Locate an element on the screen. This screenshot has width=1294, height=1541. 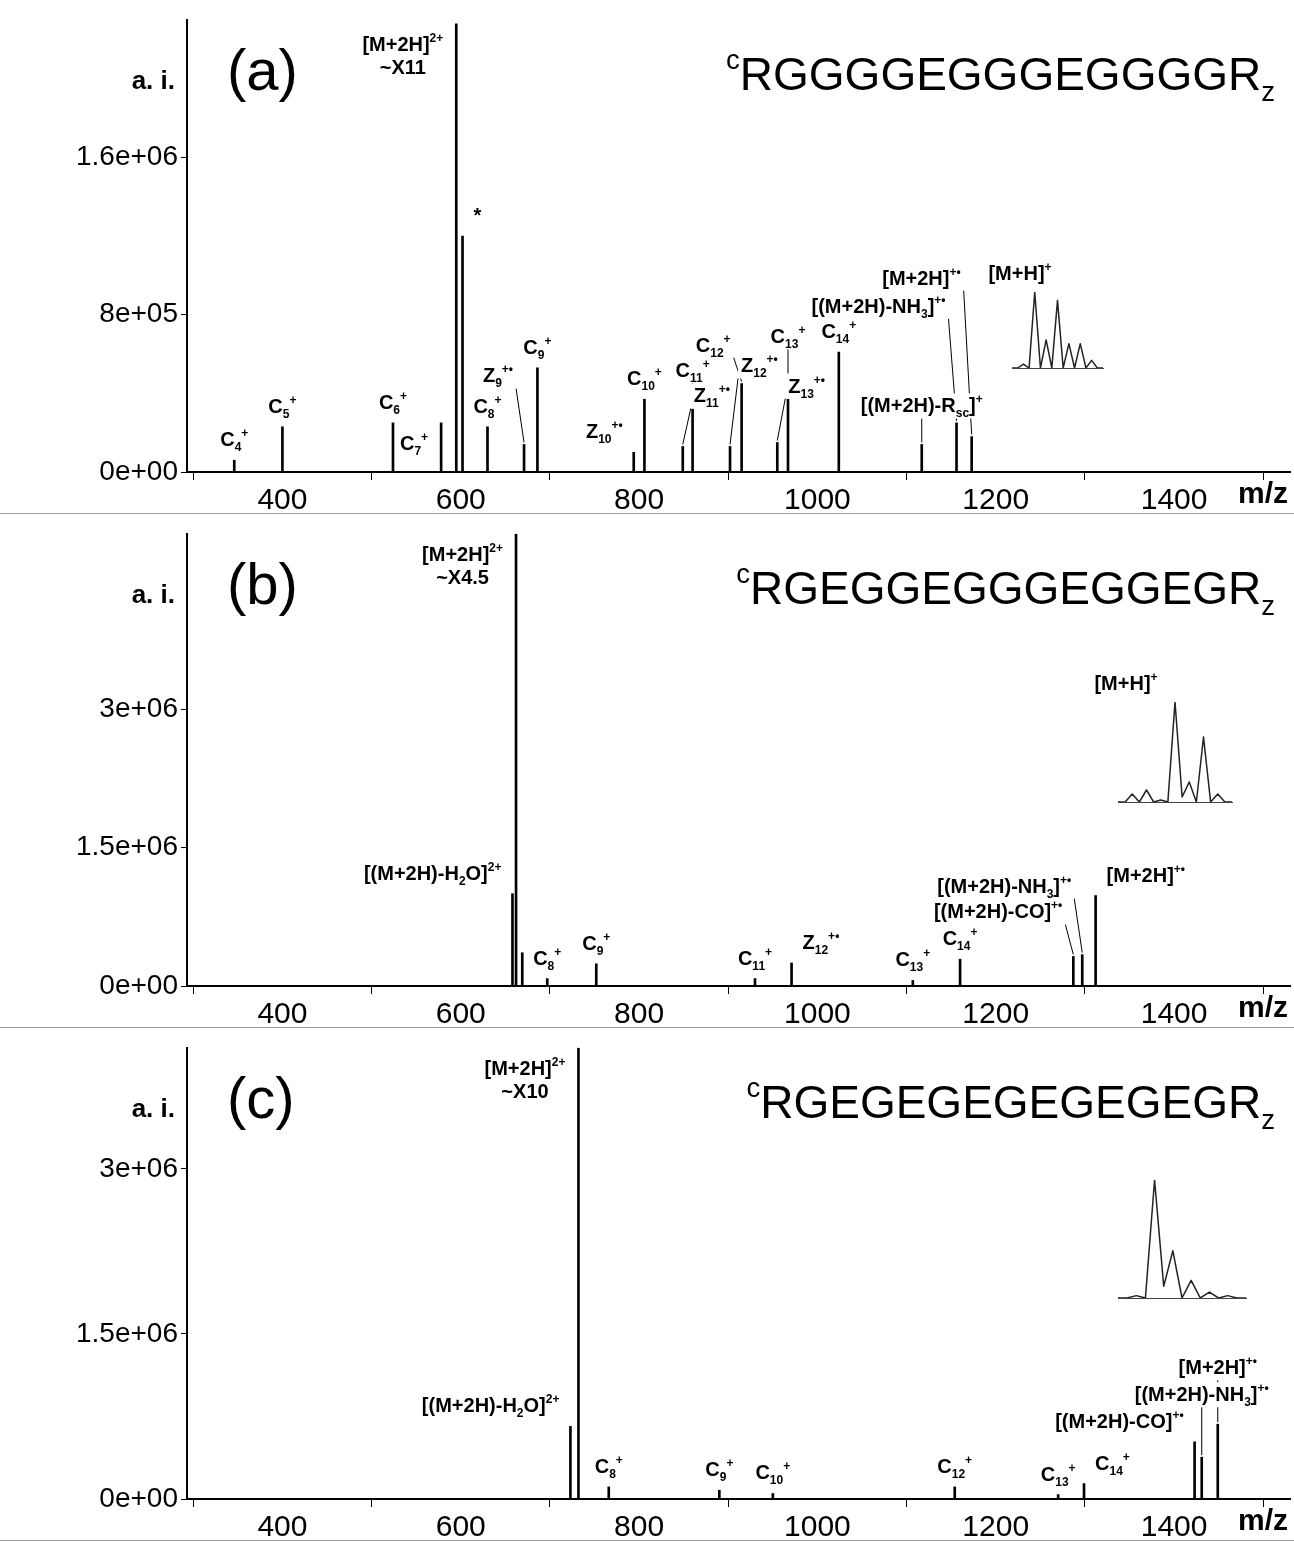
y-tick-label: 8e+05 is located at coordinates (138, 313).